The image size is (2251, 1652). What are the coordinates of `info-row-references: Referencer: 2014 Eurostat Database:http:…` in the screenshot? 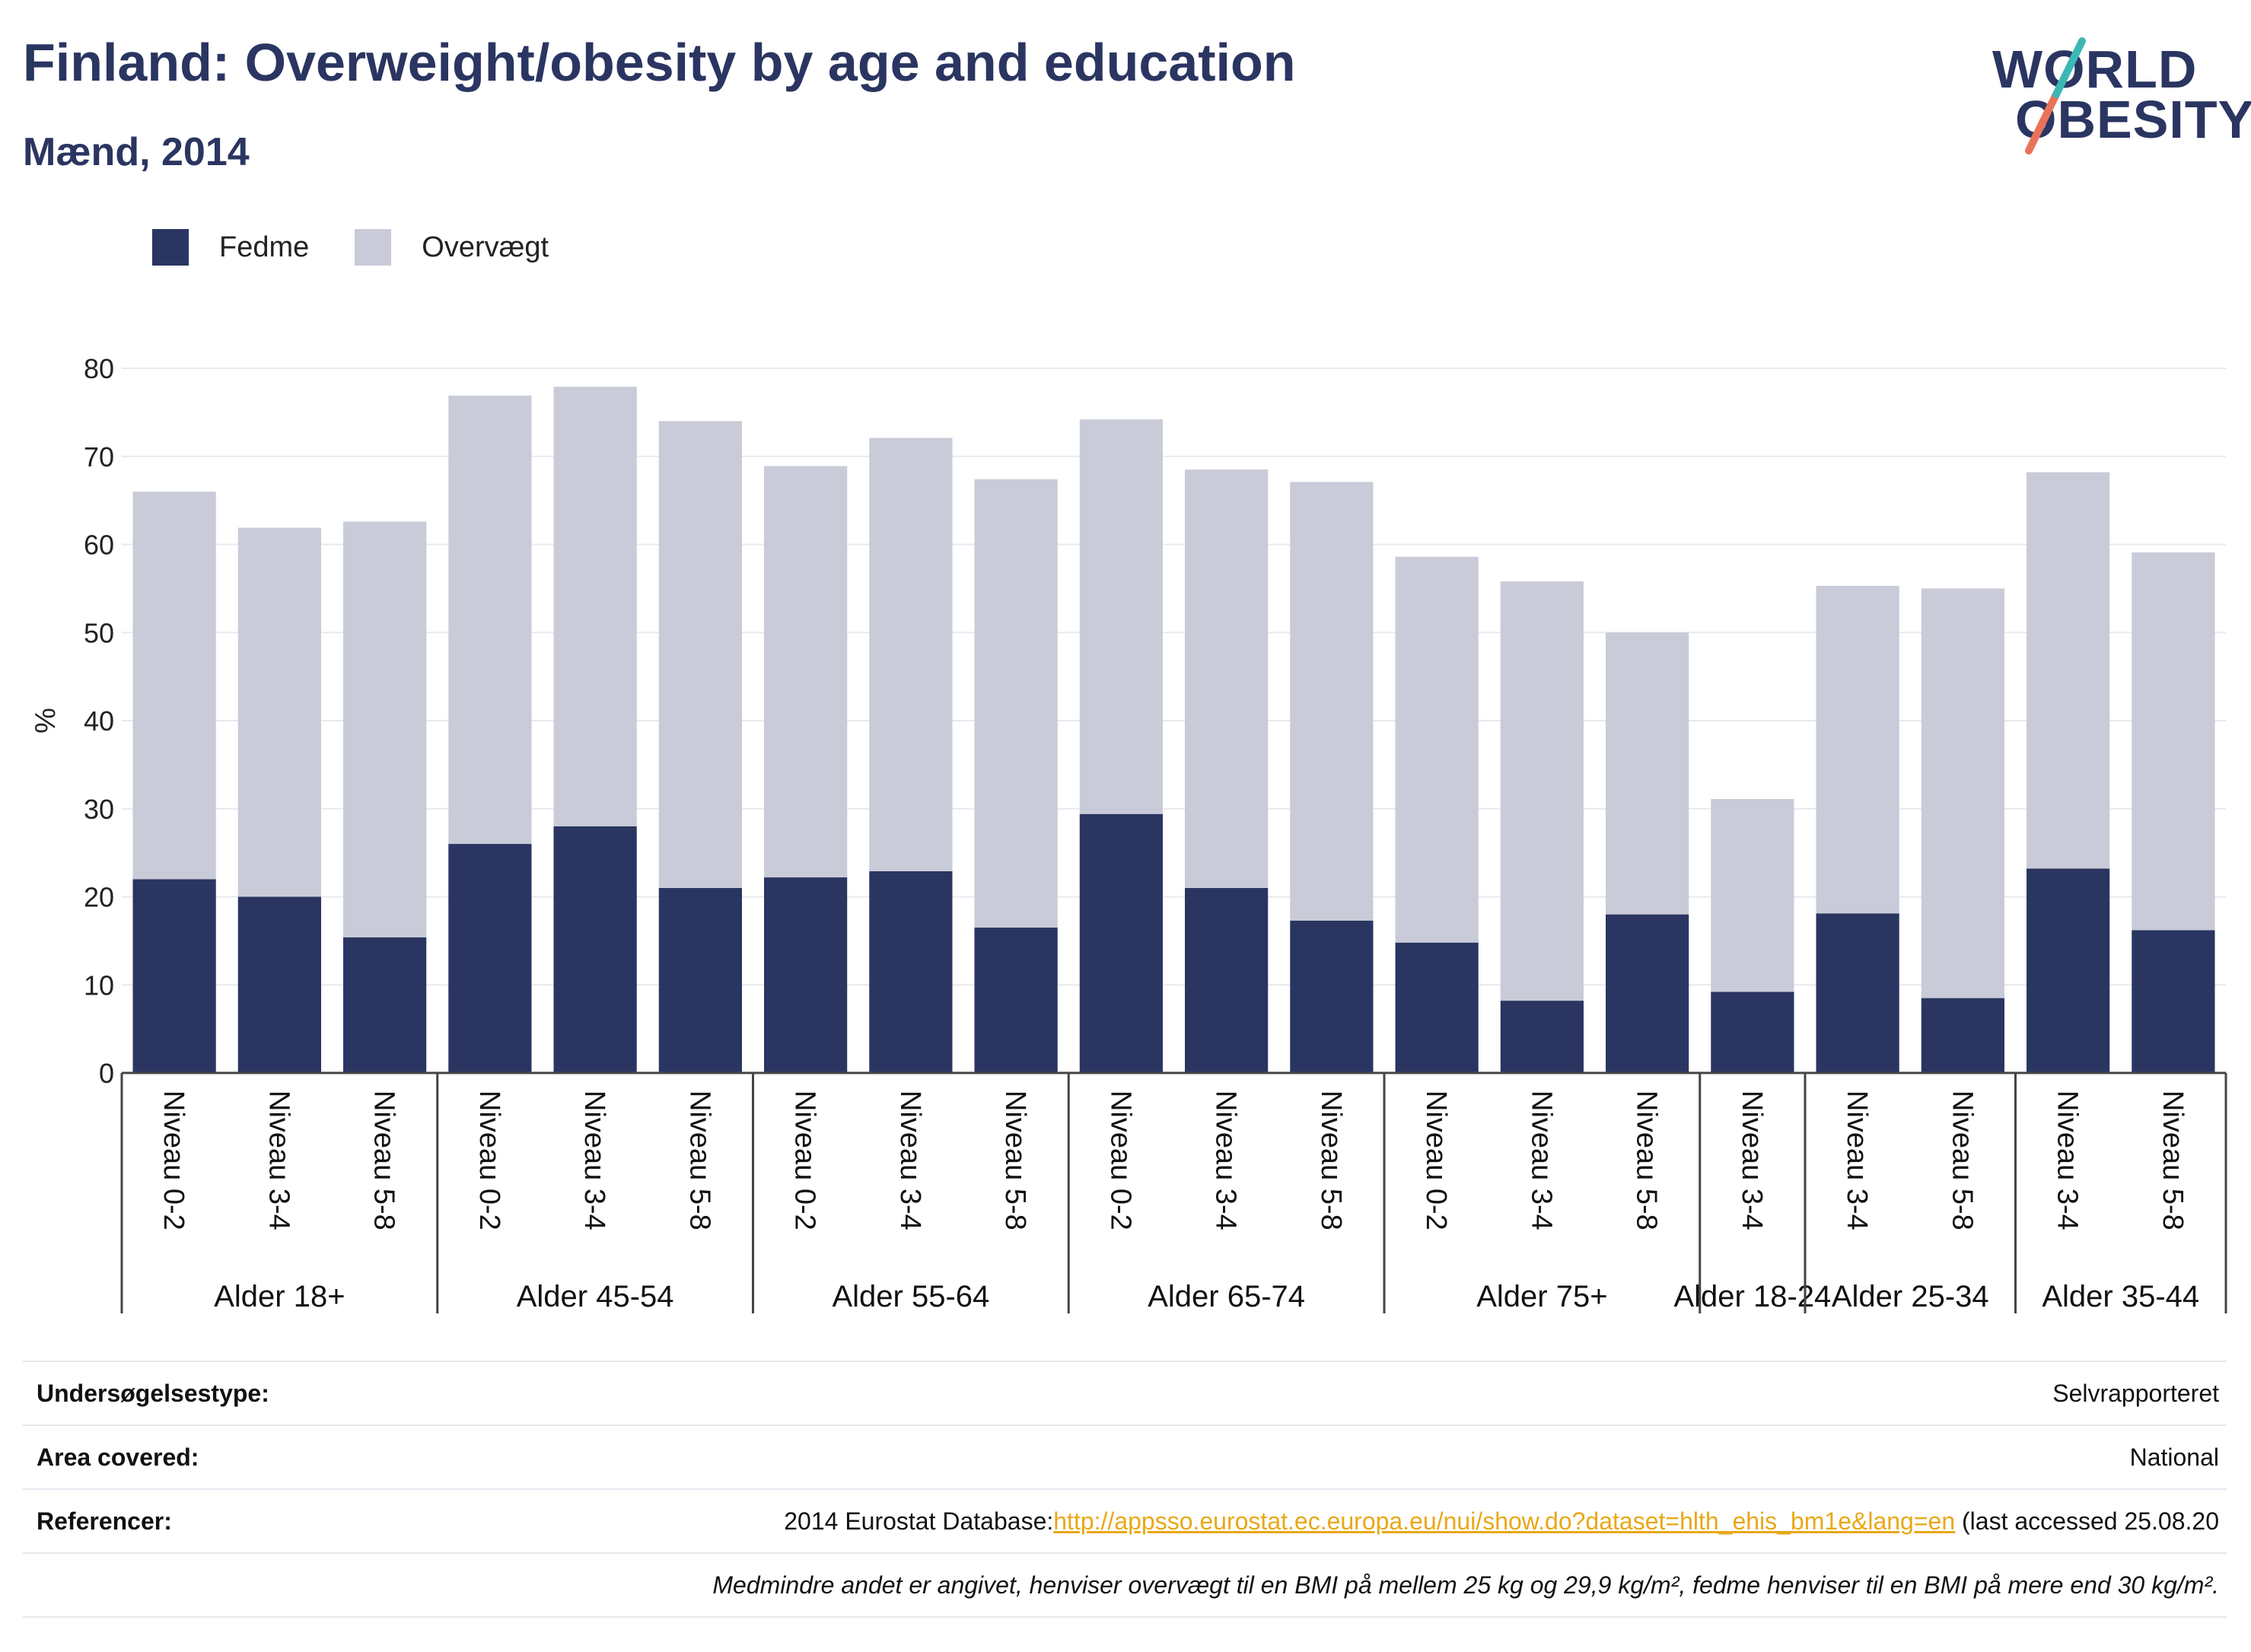 It's located at (1125, 1520).